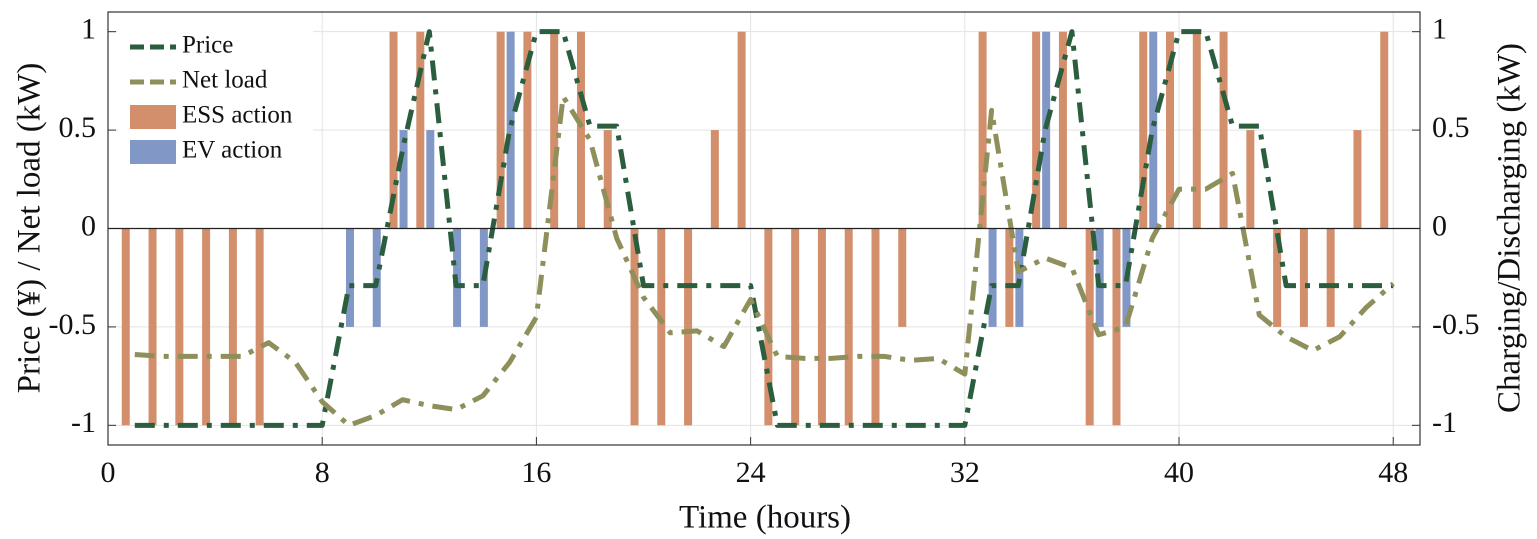 The image size is (1537, 539). Describe the element at coordinates (1444, 422) in the screenshot. I see `y2-tick-label: -1` at that location.